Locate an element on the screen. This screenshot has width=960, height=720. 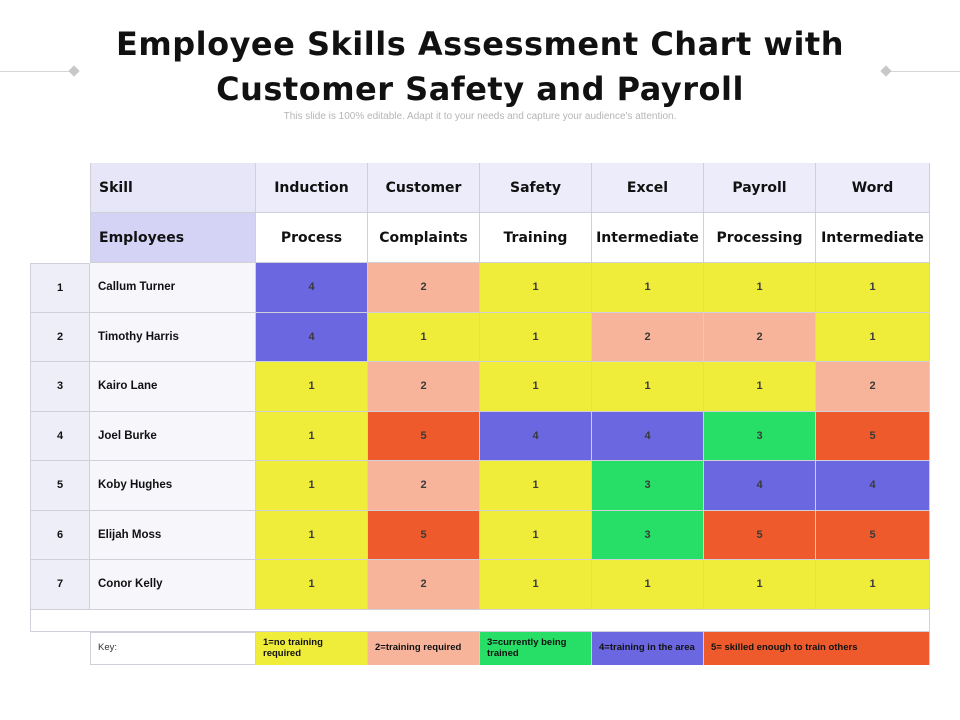
header-skill-3: Safety is located at coordinates (536, 188).